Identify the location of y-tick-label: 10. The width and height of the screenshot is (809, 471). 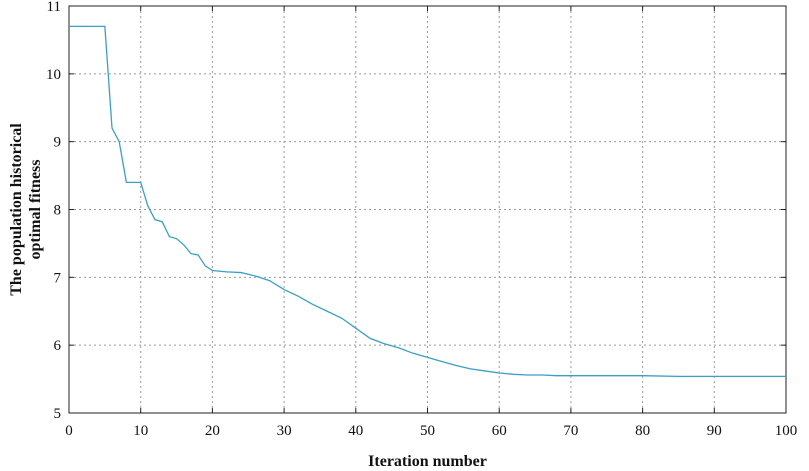
(53, 75).